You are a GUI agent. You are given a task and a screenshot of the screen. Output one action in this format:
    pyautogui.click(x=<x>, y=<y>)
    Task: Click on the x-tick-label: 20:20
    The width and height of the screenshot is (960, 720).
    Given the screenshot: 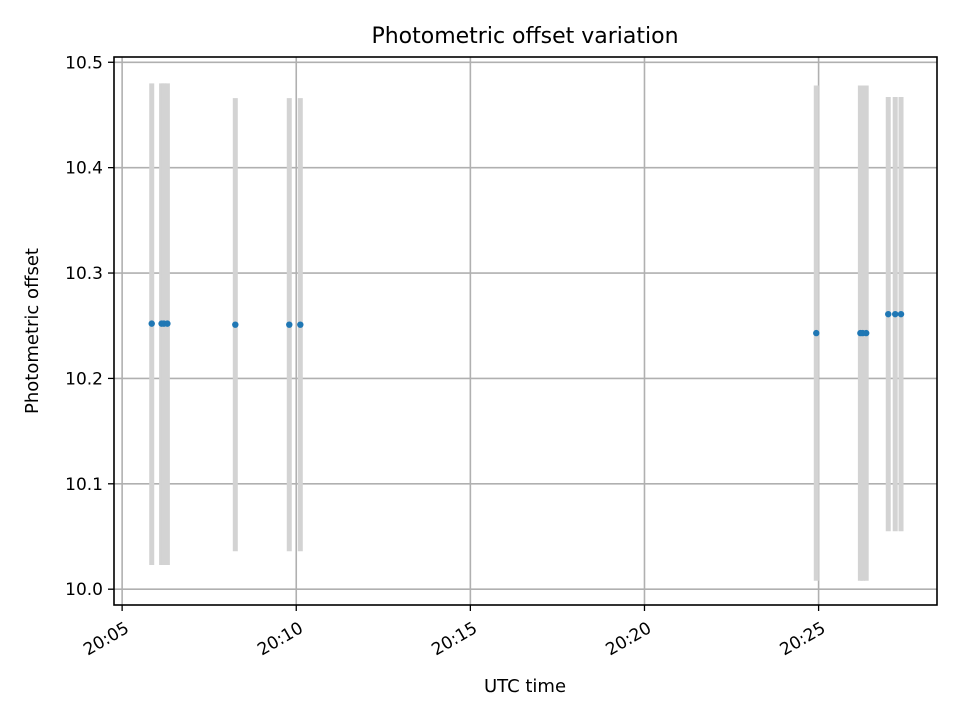 What is the action you would take?
    pyautogui.click(x=629, y=639)
    